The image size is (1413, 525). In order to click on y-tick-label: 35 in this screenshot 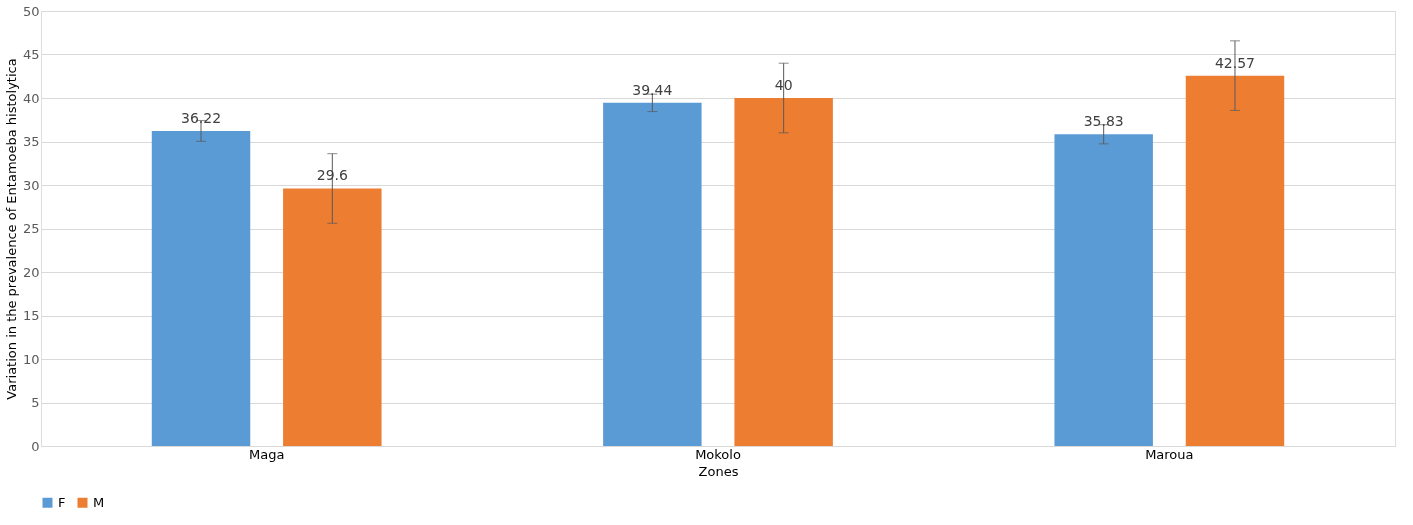, I will do `click(31, 141)`.